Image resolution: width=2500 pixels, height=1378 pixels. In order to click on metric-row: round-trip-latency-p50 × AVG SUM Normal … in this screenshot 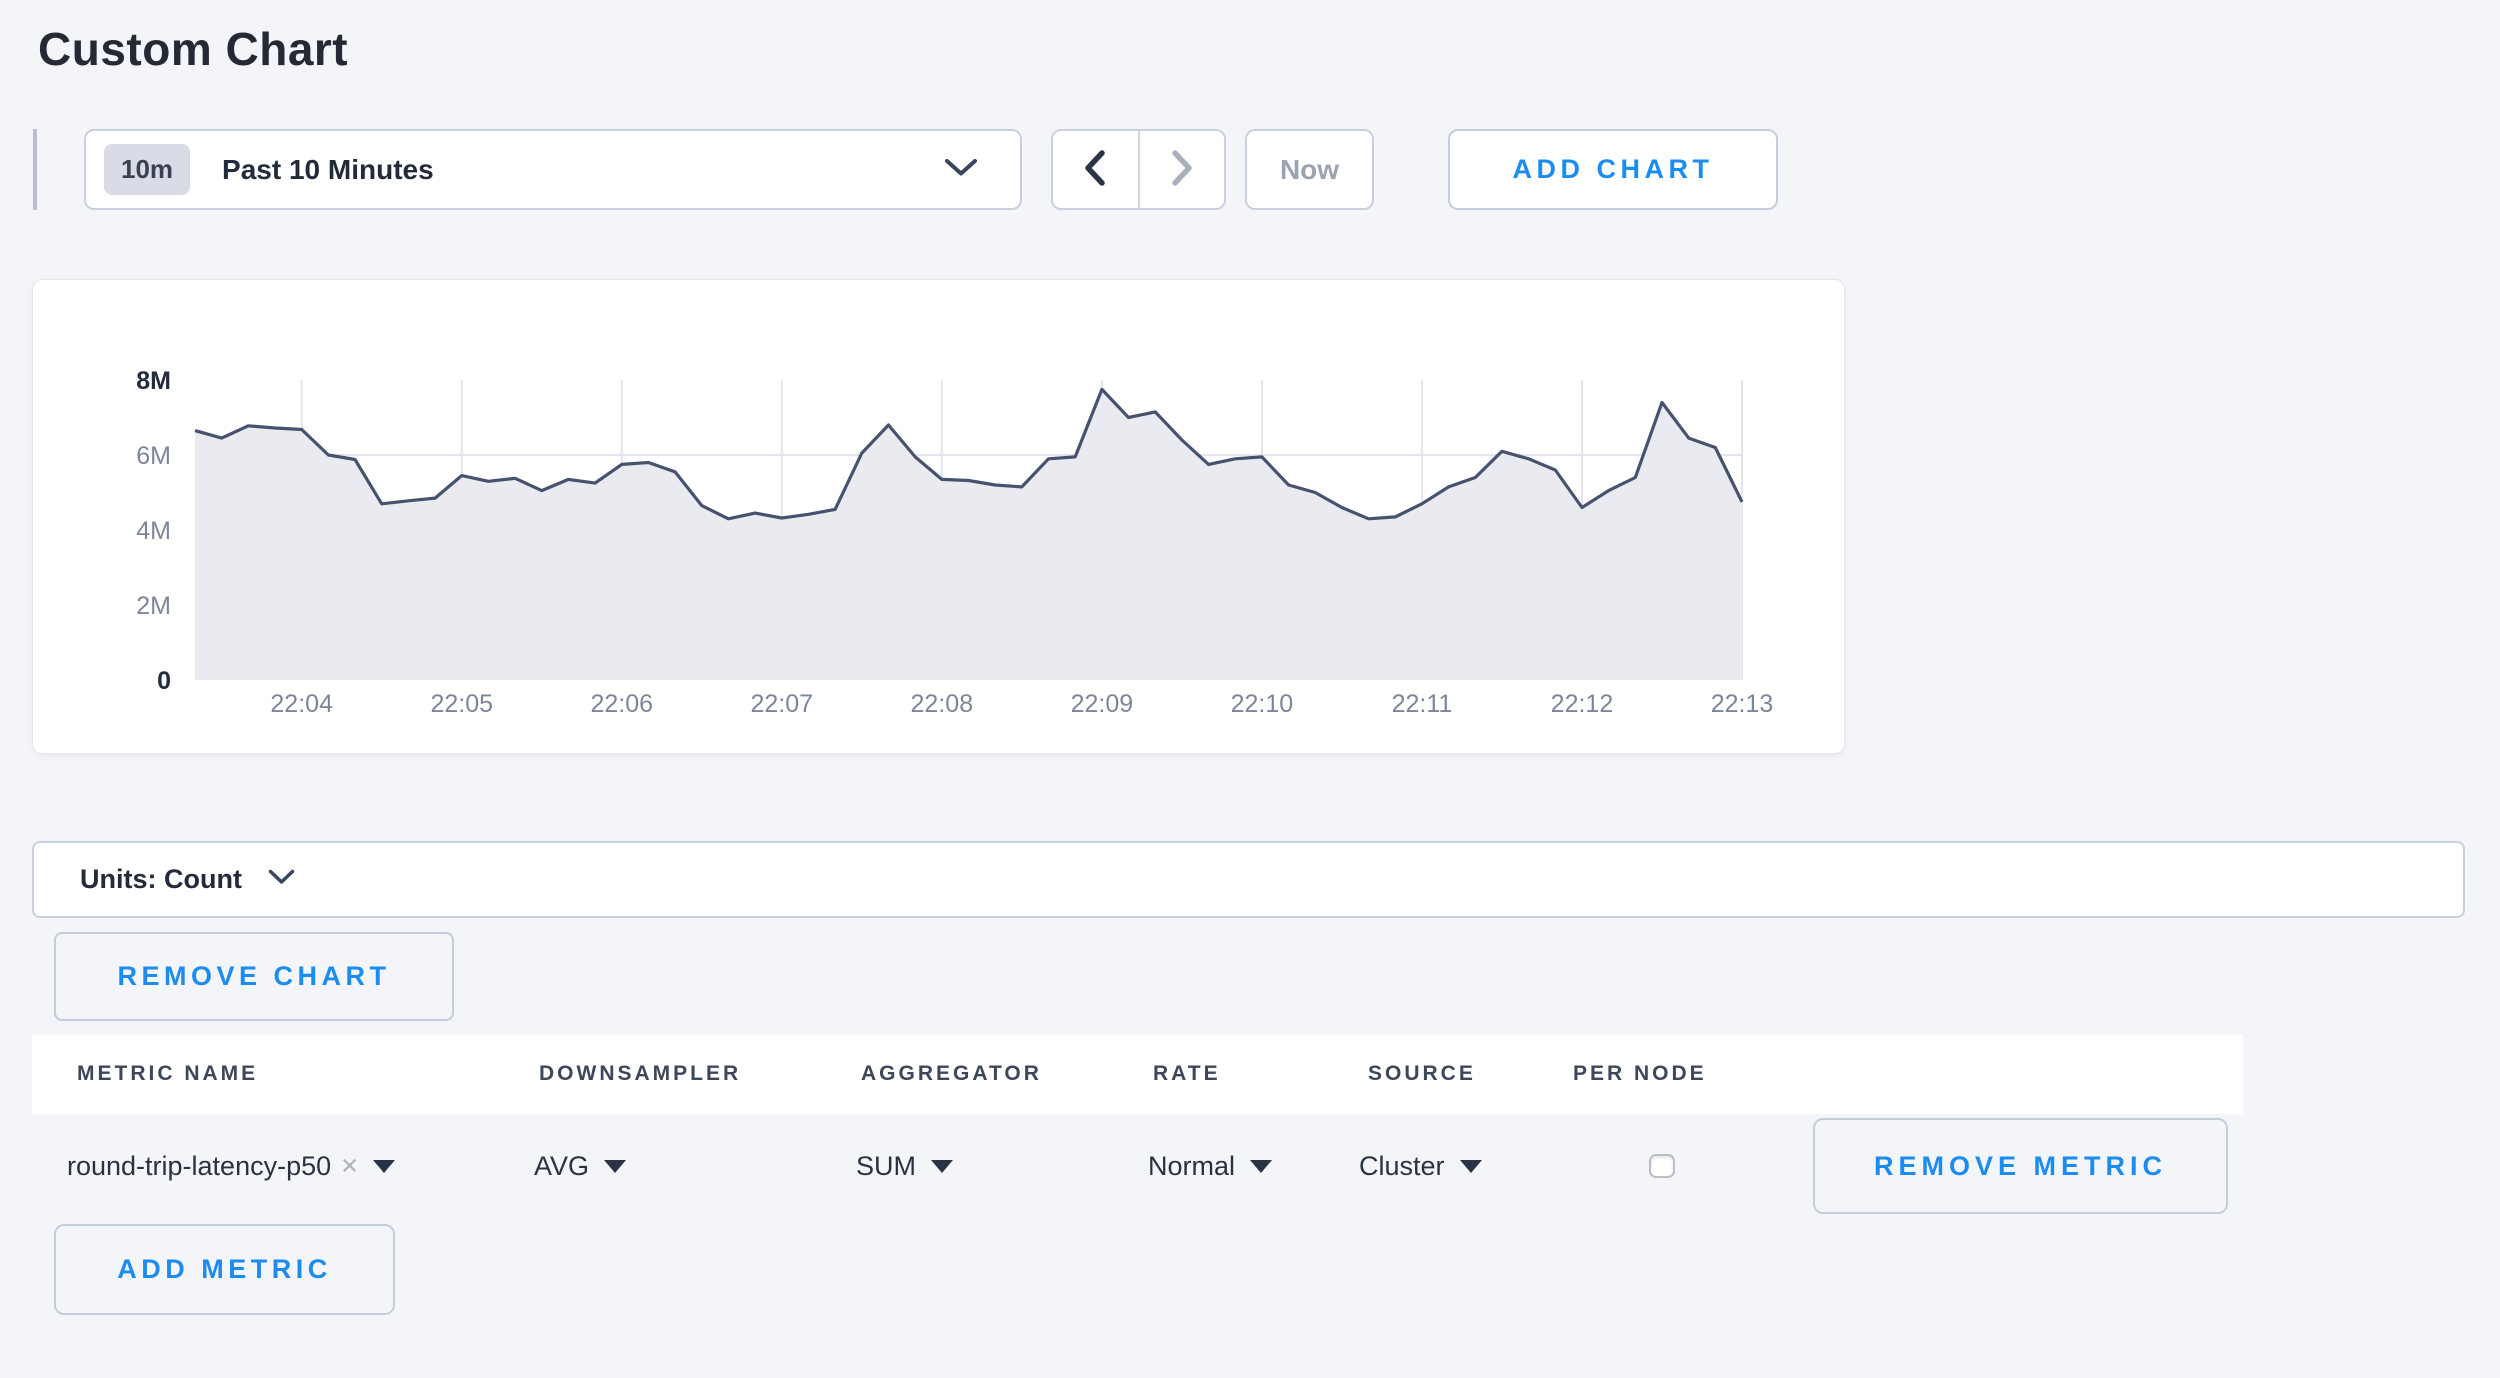, I will do `click(1266, 1166)`.